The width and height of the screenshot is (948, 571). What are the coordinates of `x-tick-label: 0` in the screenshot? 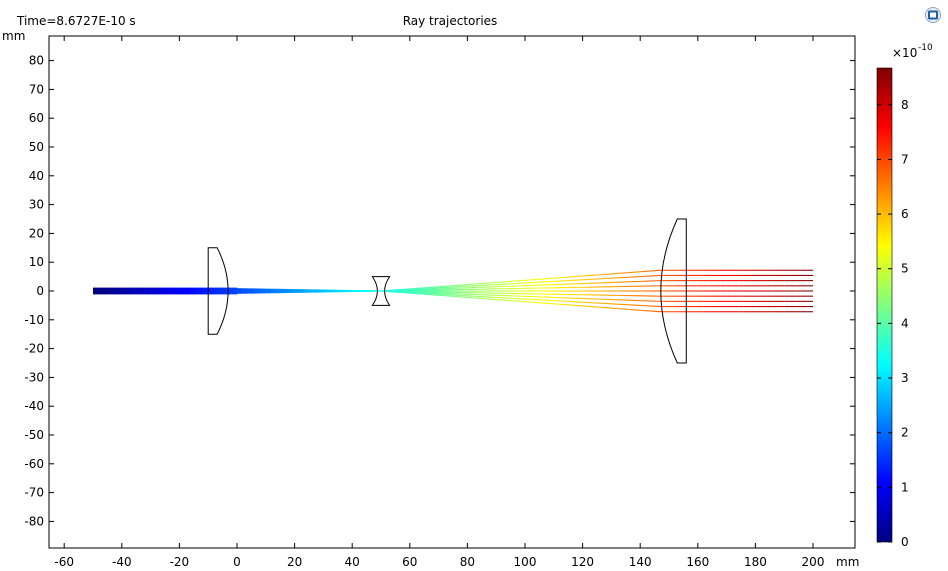 It's located at (237, 562).